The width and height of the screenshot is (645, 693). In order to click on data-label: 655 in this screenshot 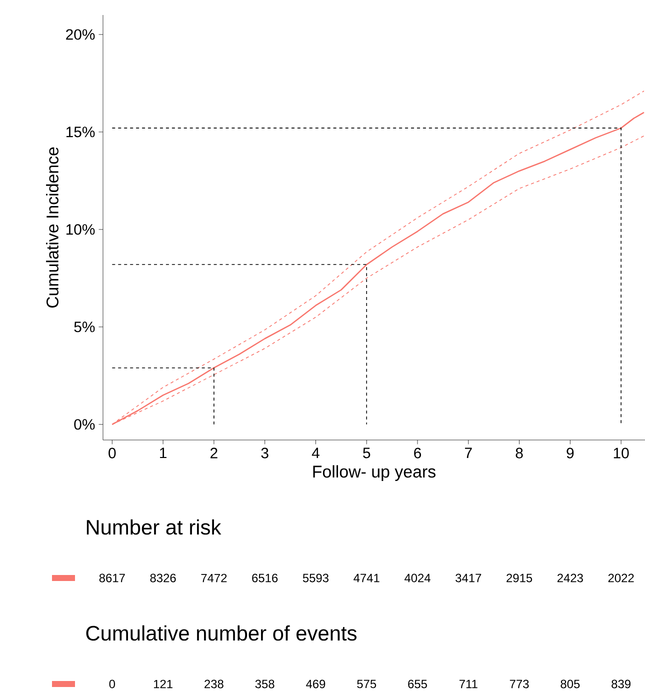, I will do `click(417, 684)`.